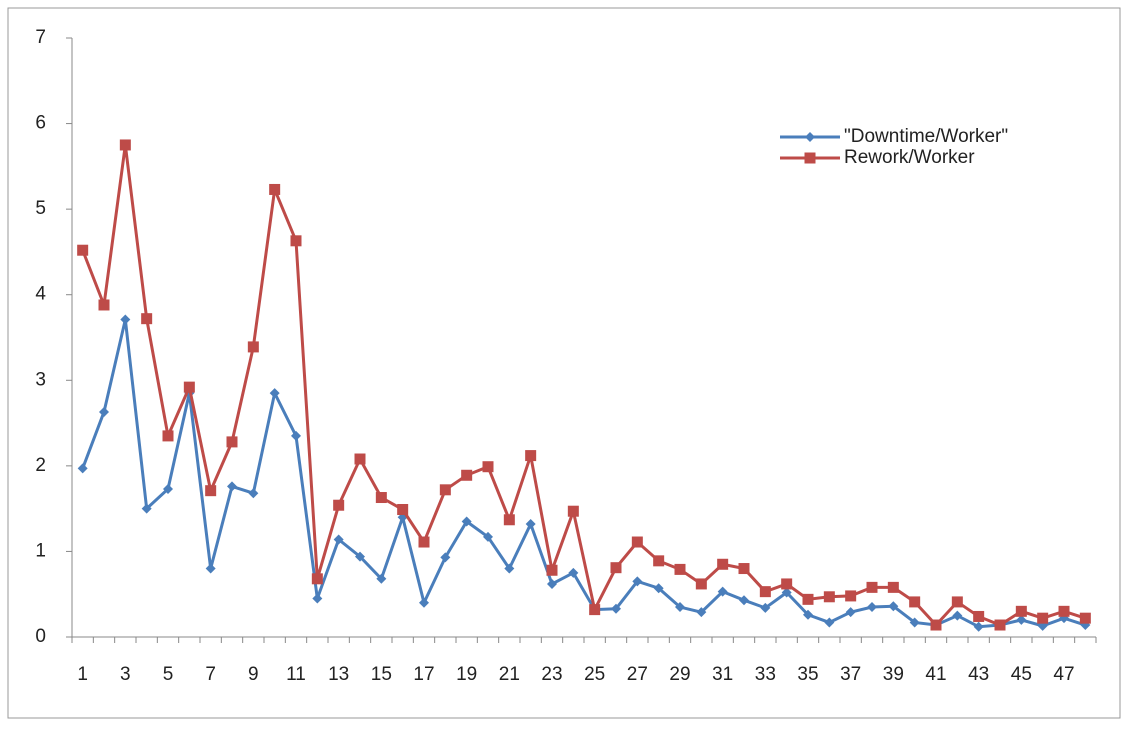  Describe the element at coordinates (909, 157) in the screenshot. I see `legend-label: Rework/Worker` at that location.